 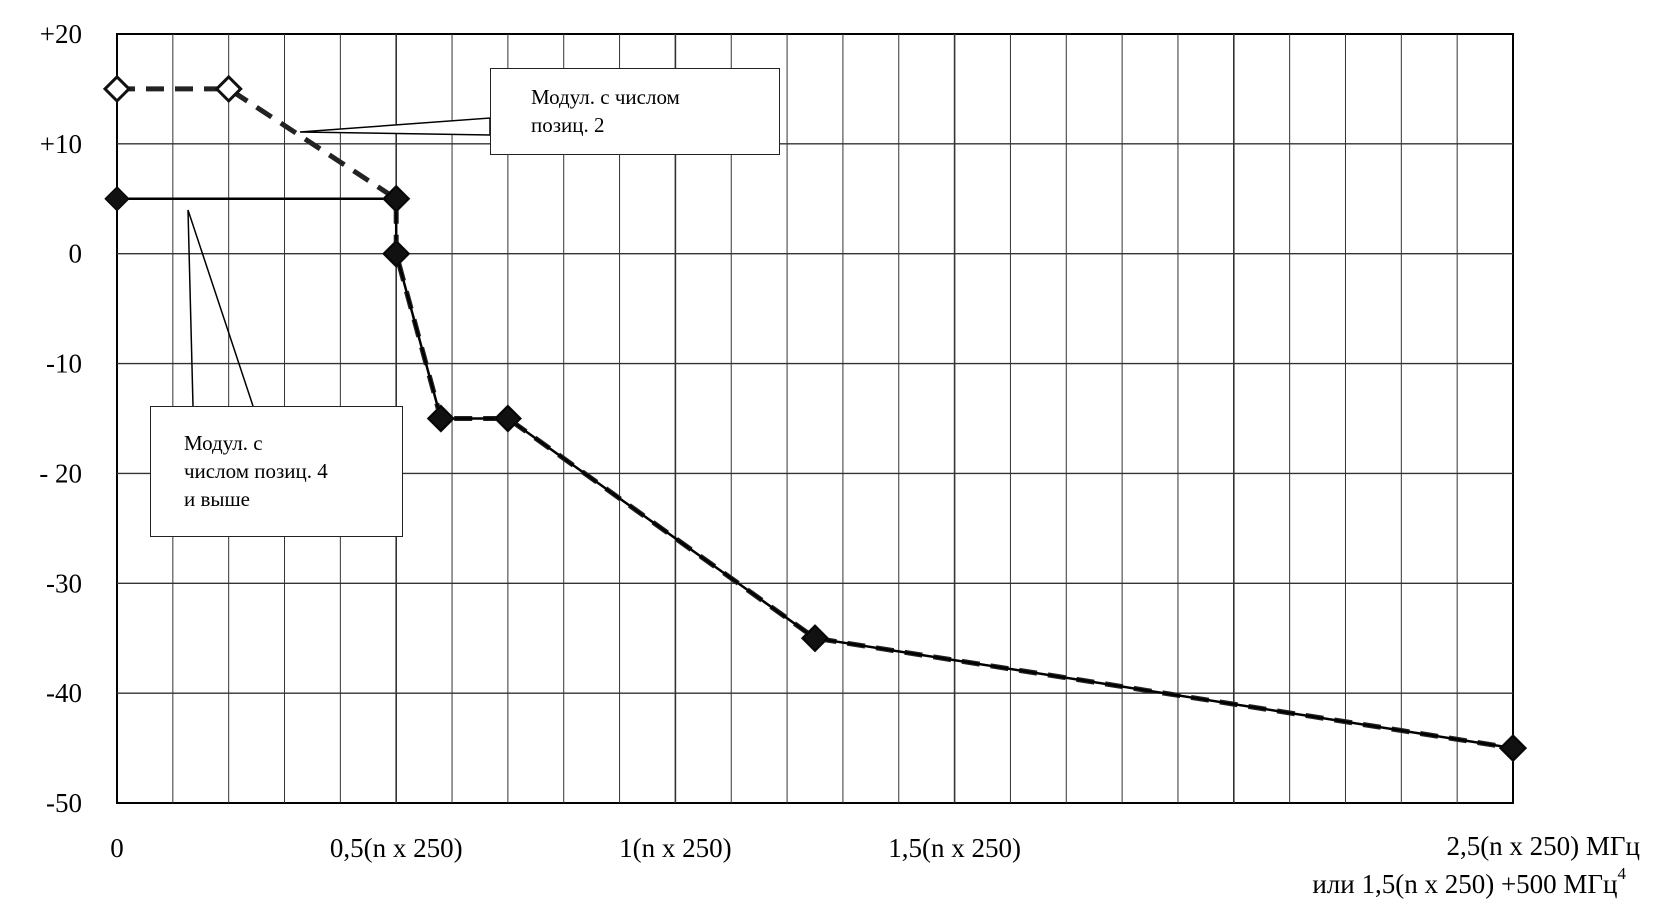 I want to click on callout-modulation-4-leader, so click(x=220, y=308).